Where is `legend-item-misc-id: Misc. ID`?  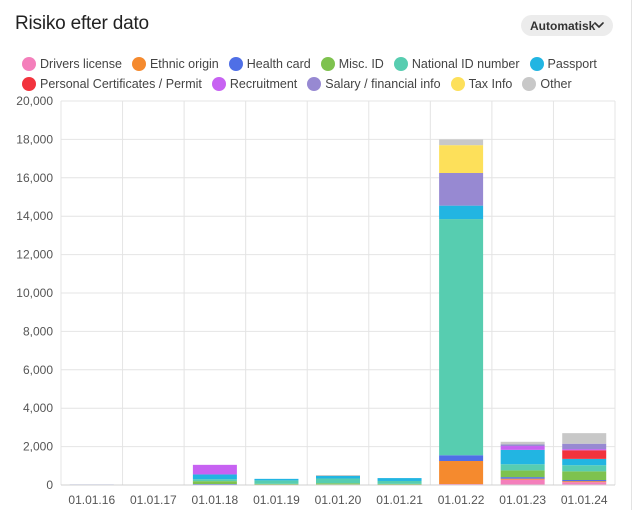 legend-item-misc-id: Misc. ID is located at coordinates (352, 64).